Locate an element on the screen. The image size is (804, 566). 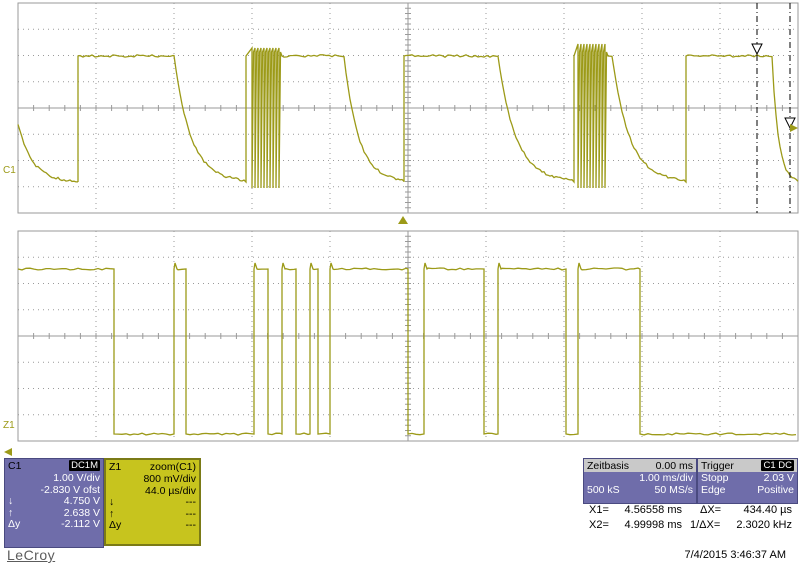
timebase-rate: 50 MS/s is located at coordinates (673, 490).